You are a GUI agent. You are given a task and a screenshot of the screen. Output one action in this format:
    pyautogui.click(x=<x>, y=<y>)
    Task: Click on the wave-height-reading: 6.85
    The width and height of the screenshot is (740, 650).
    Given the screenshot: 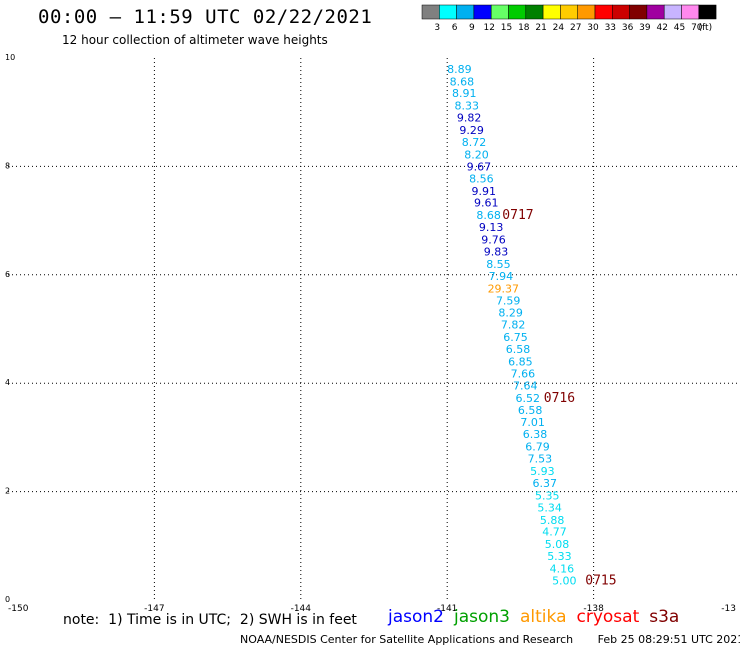 What is the action you would take?
    pyautogui.click(x=520, y=362)
    